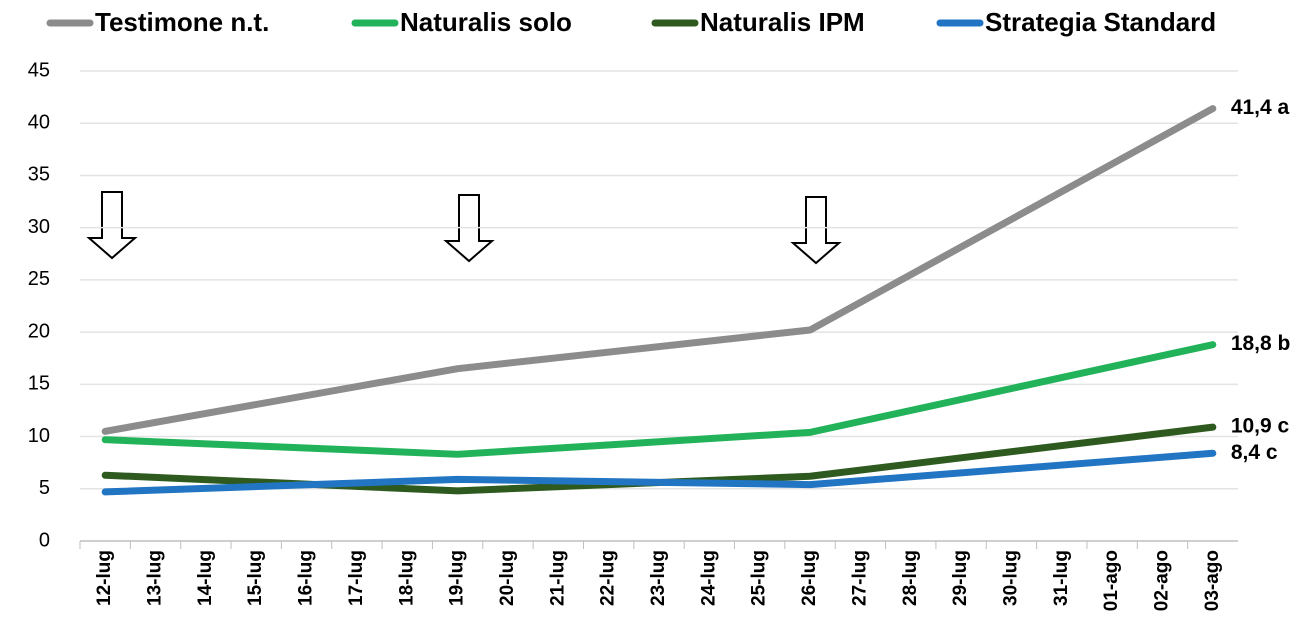 The image size is (1313, 631). I want to click on legend-label: Naturalis IPM, so click(782, 22).